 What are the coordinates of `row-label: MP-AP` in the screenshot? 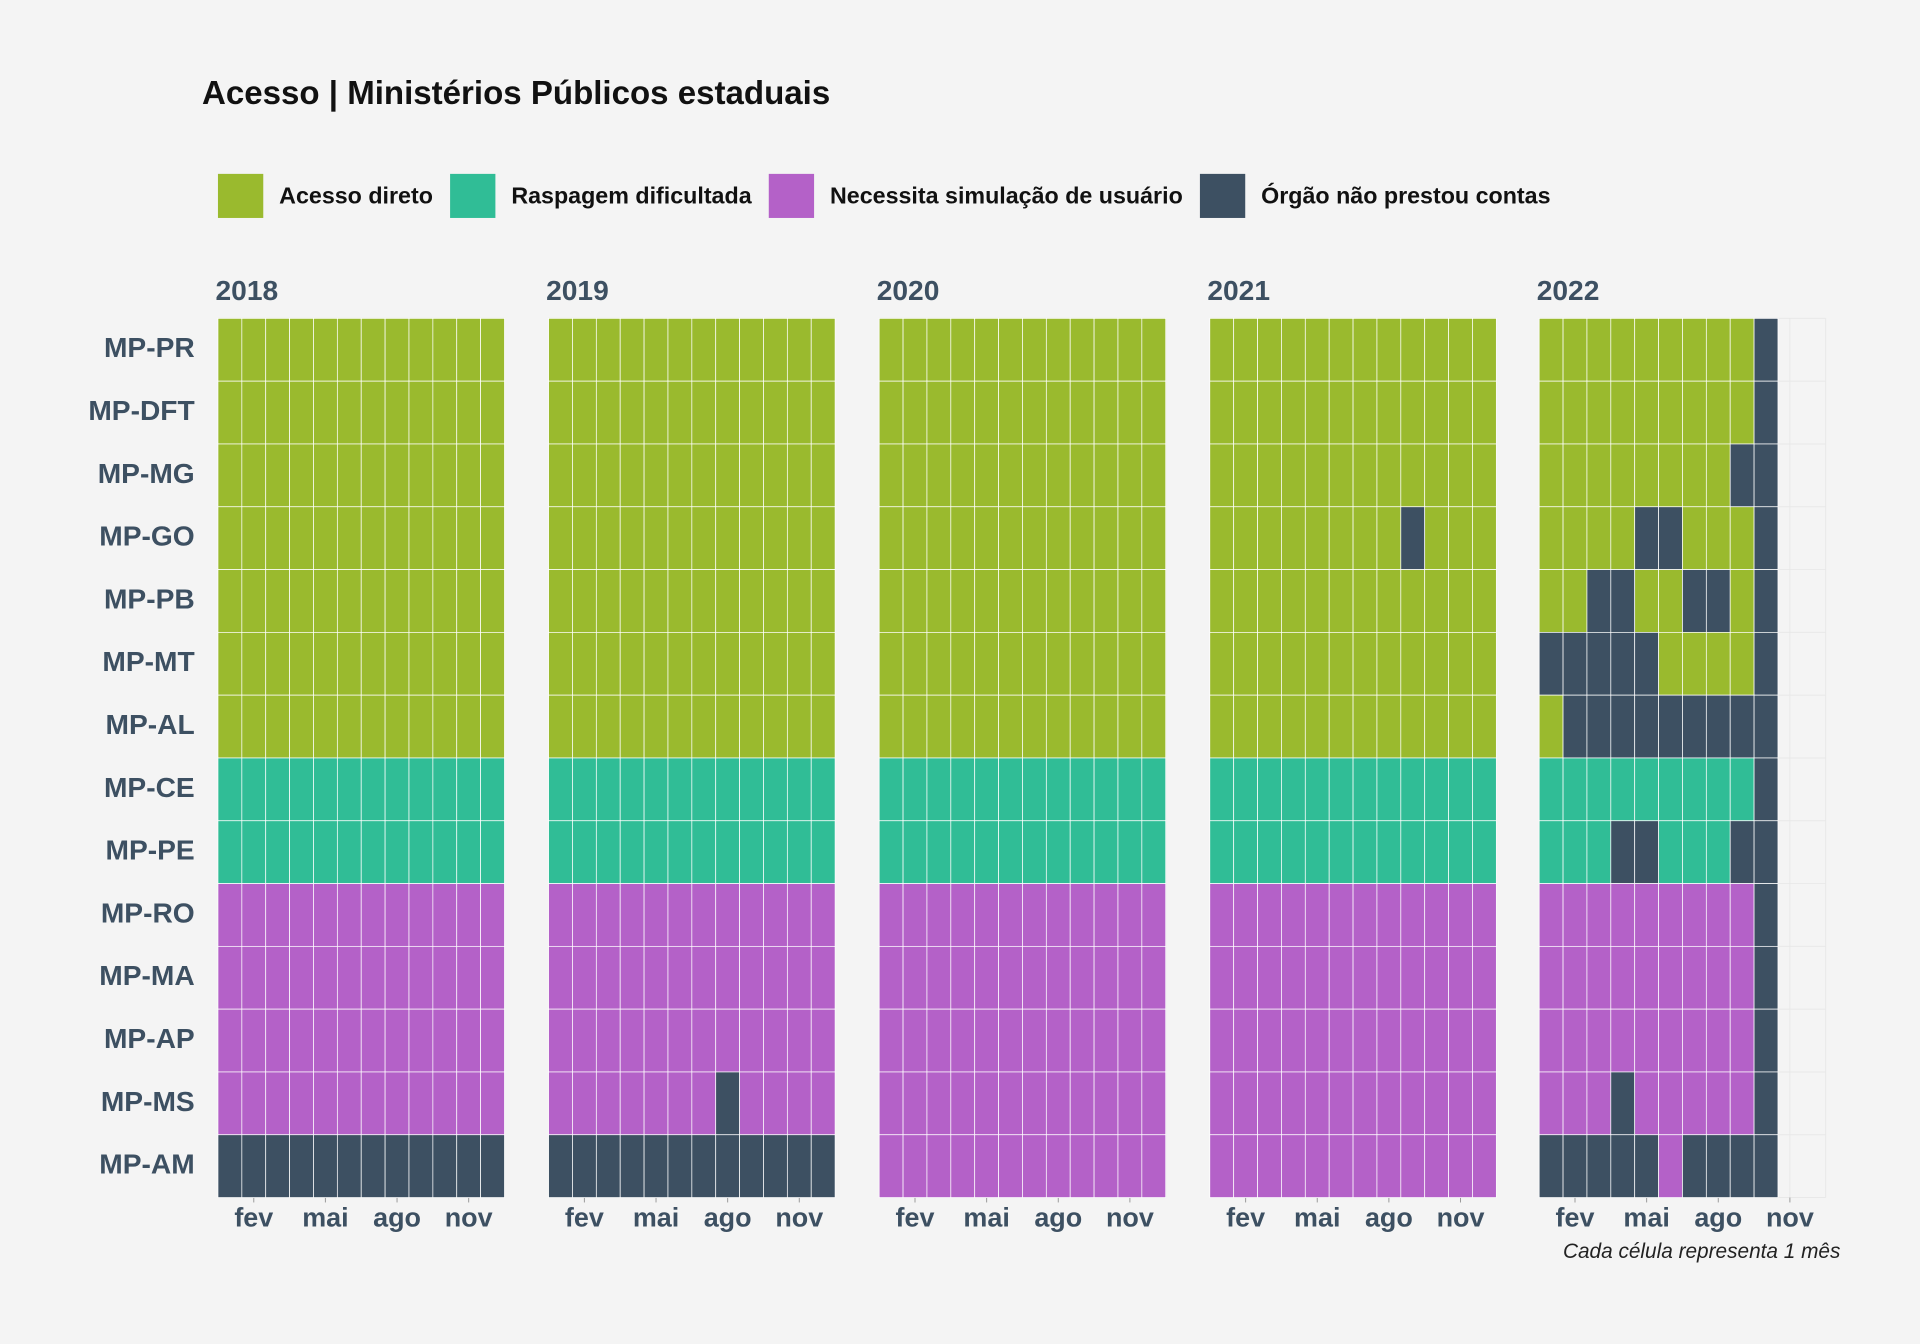 It's located at (149, 1038).